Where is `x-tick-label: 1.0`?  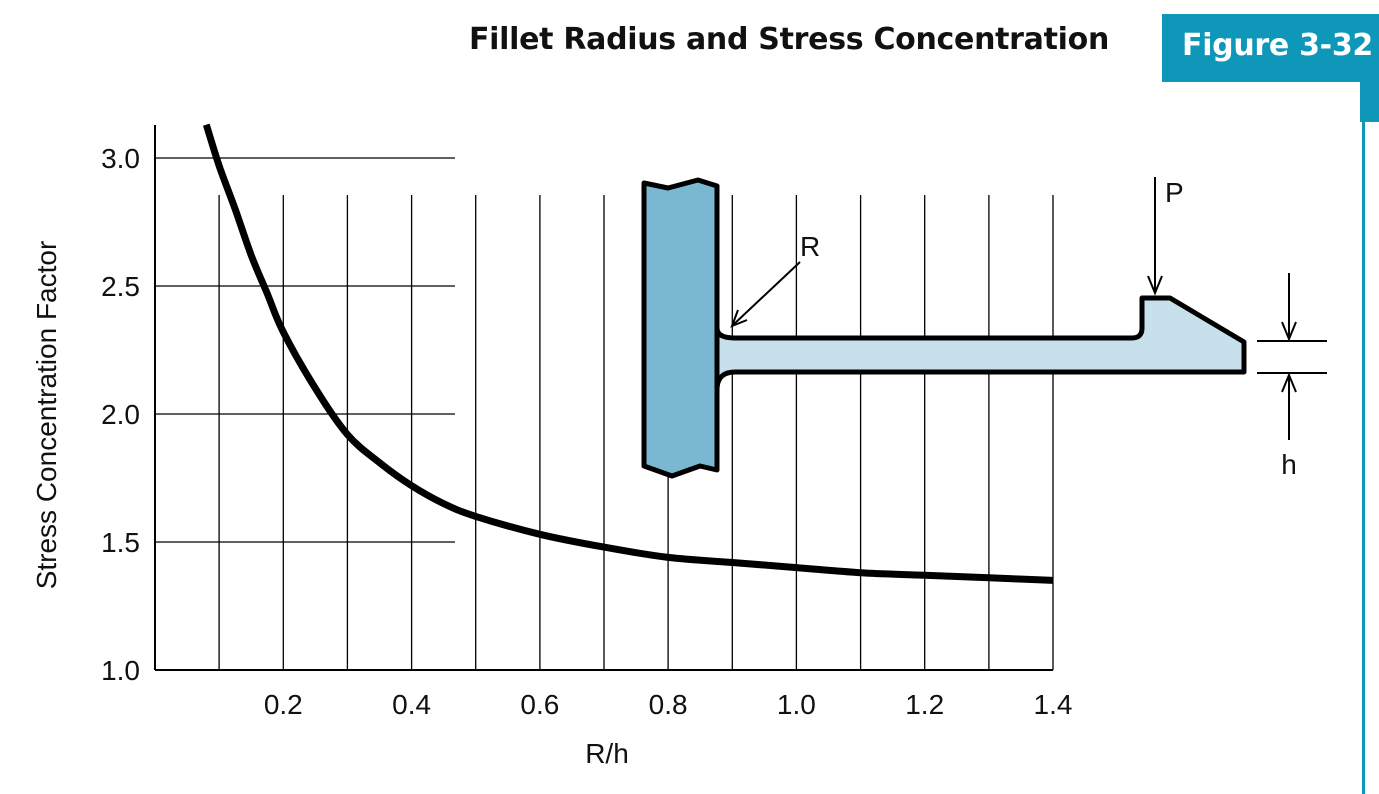 x-tick-label: 1.0 is located at coordinates (796, 704).